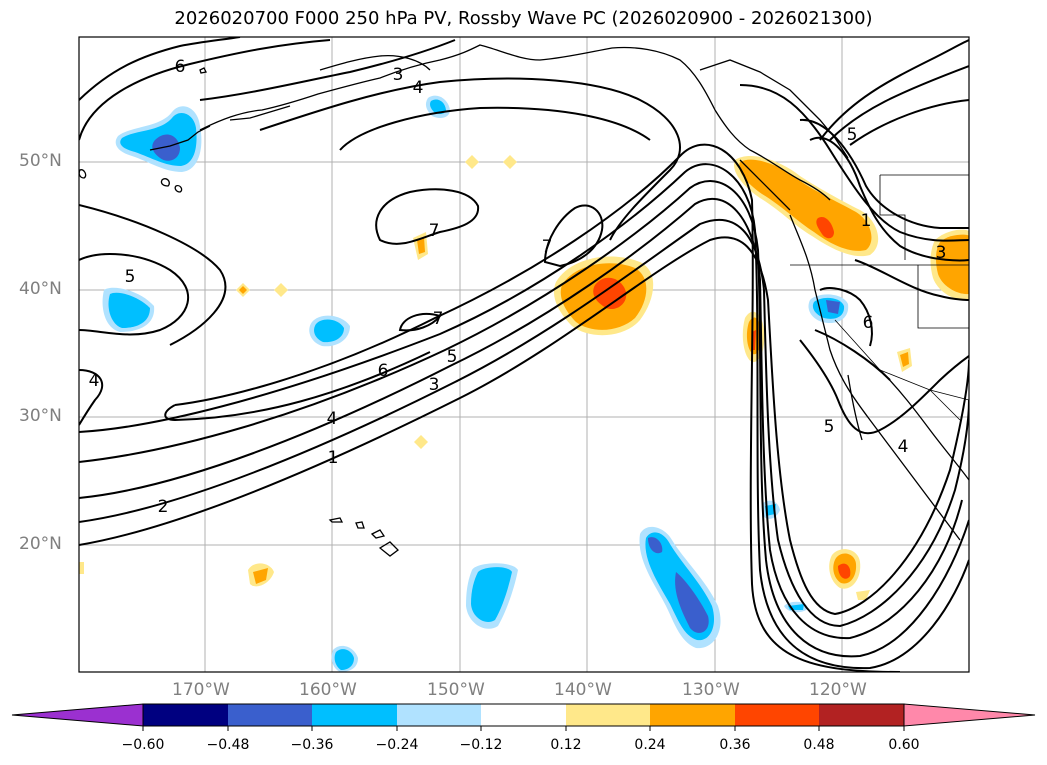 The width and height of the screenshot is (1047, 765). What do you see at coordinates (228, 745) in the screenshot?
I see `colorbar-tick-label: −0.48` at bounding box center [228, 745].